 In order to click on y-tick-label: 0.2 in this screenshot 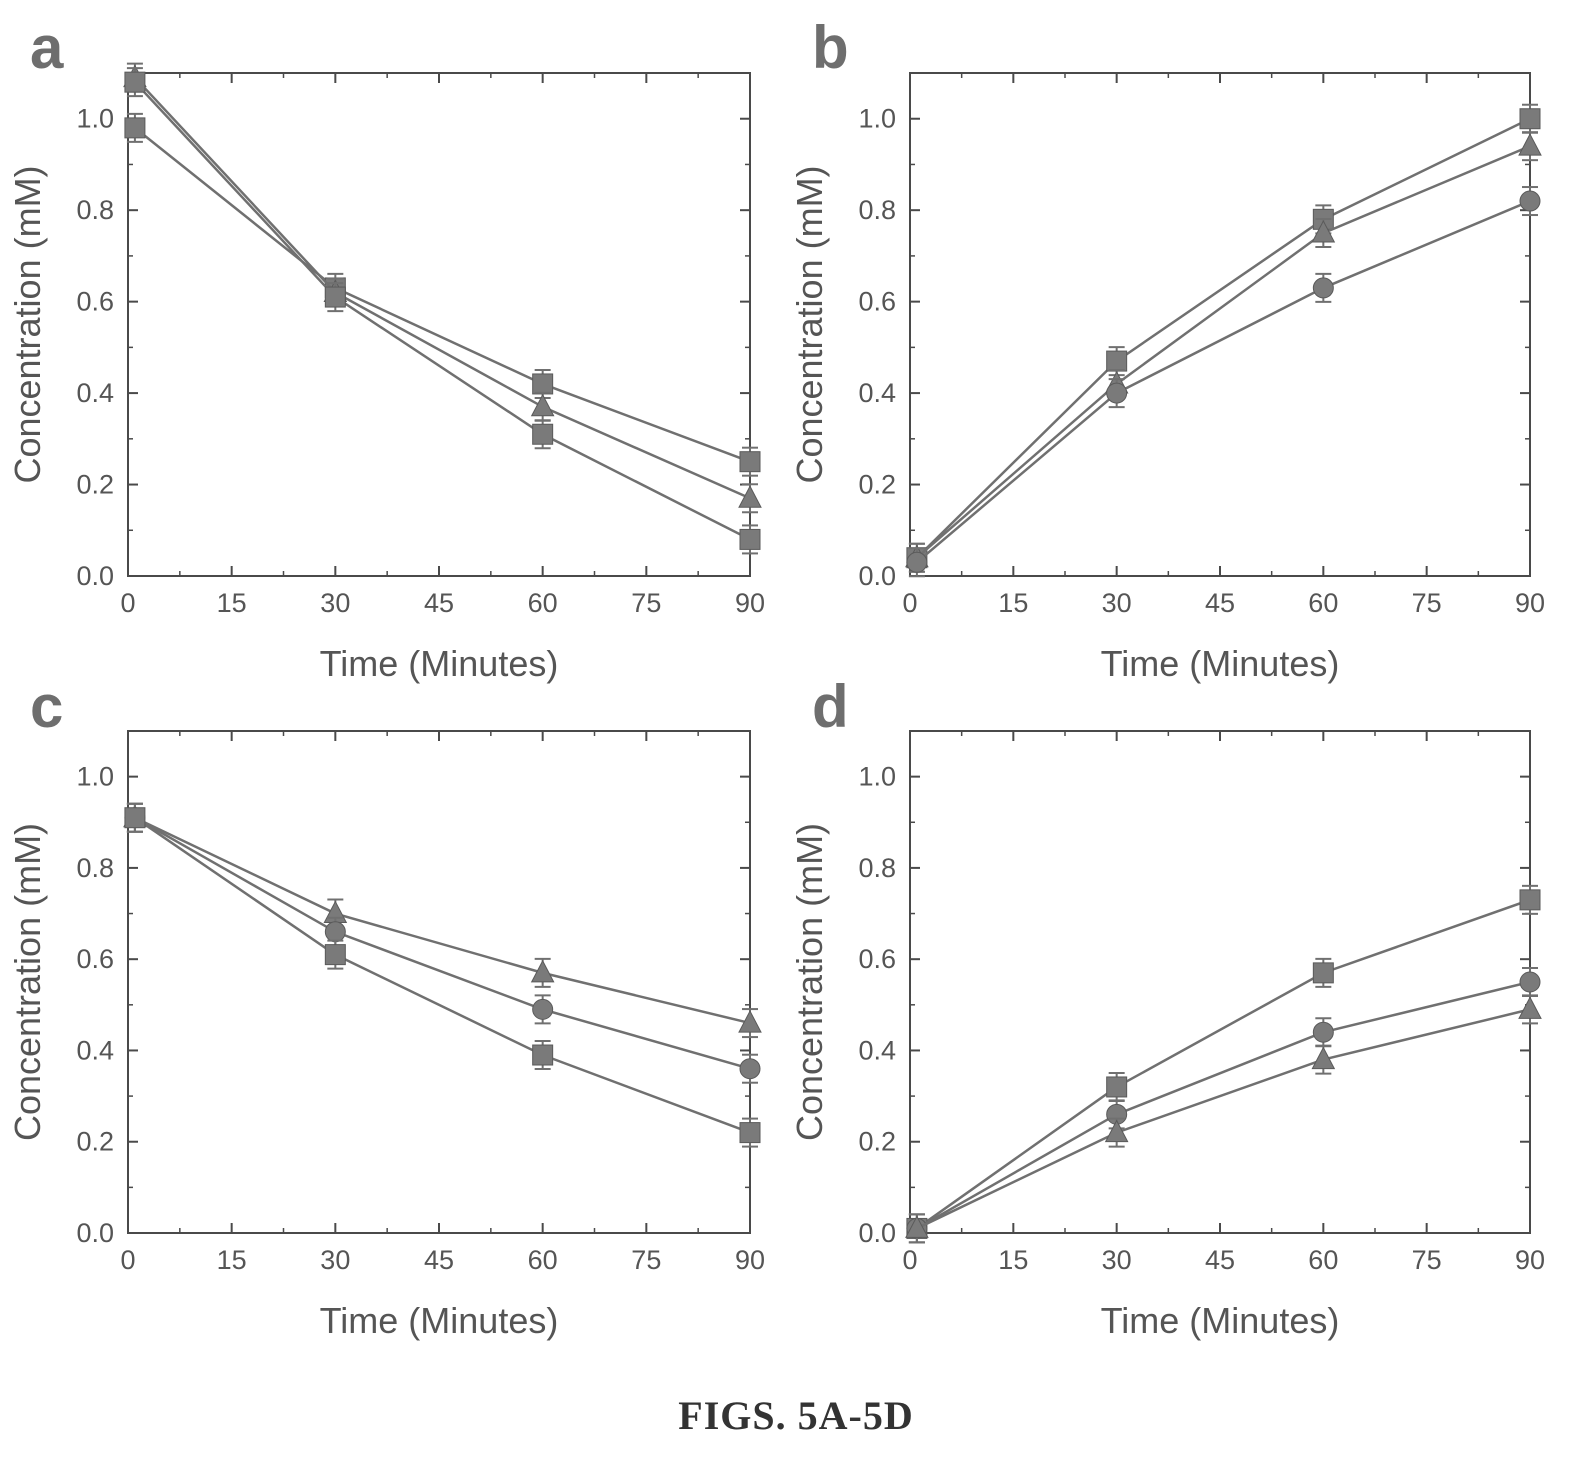, I will do `click(95, 485)`.